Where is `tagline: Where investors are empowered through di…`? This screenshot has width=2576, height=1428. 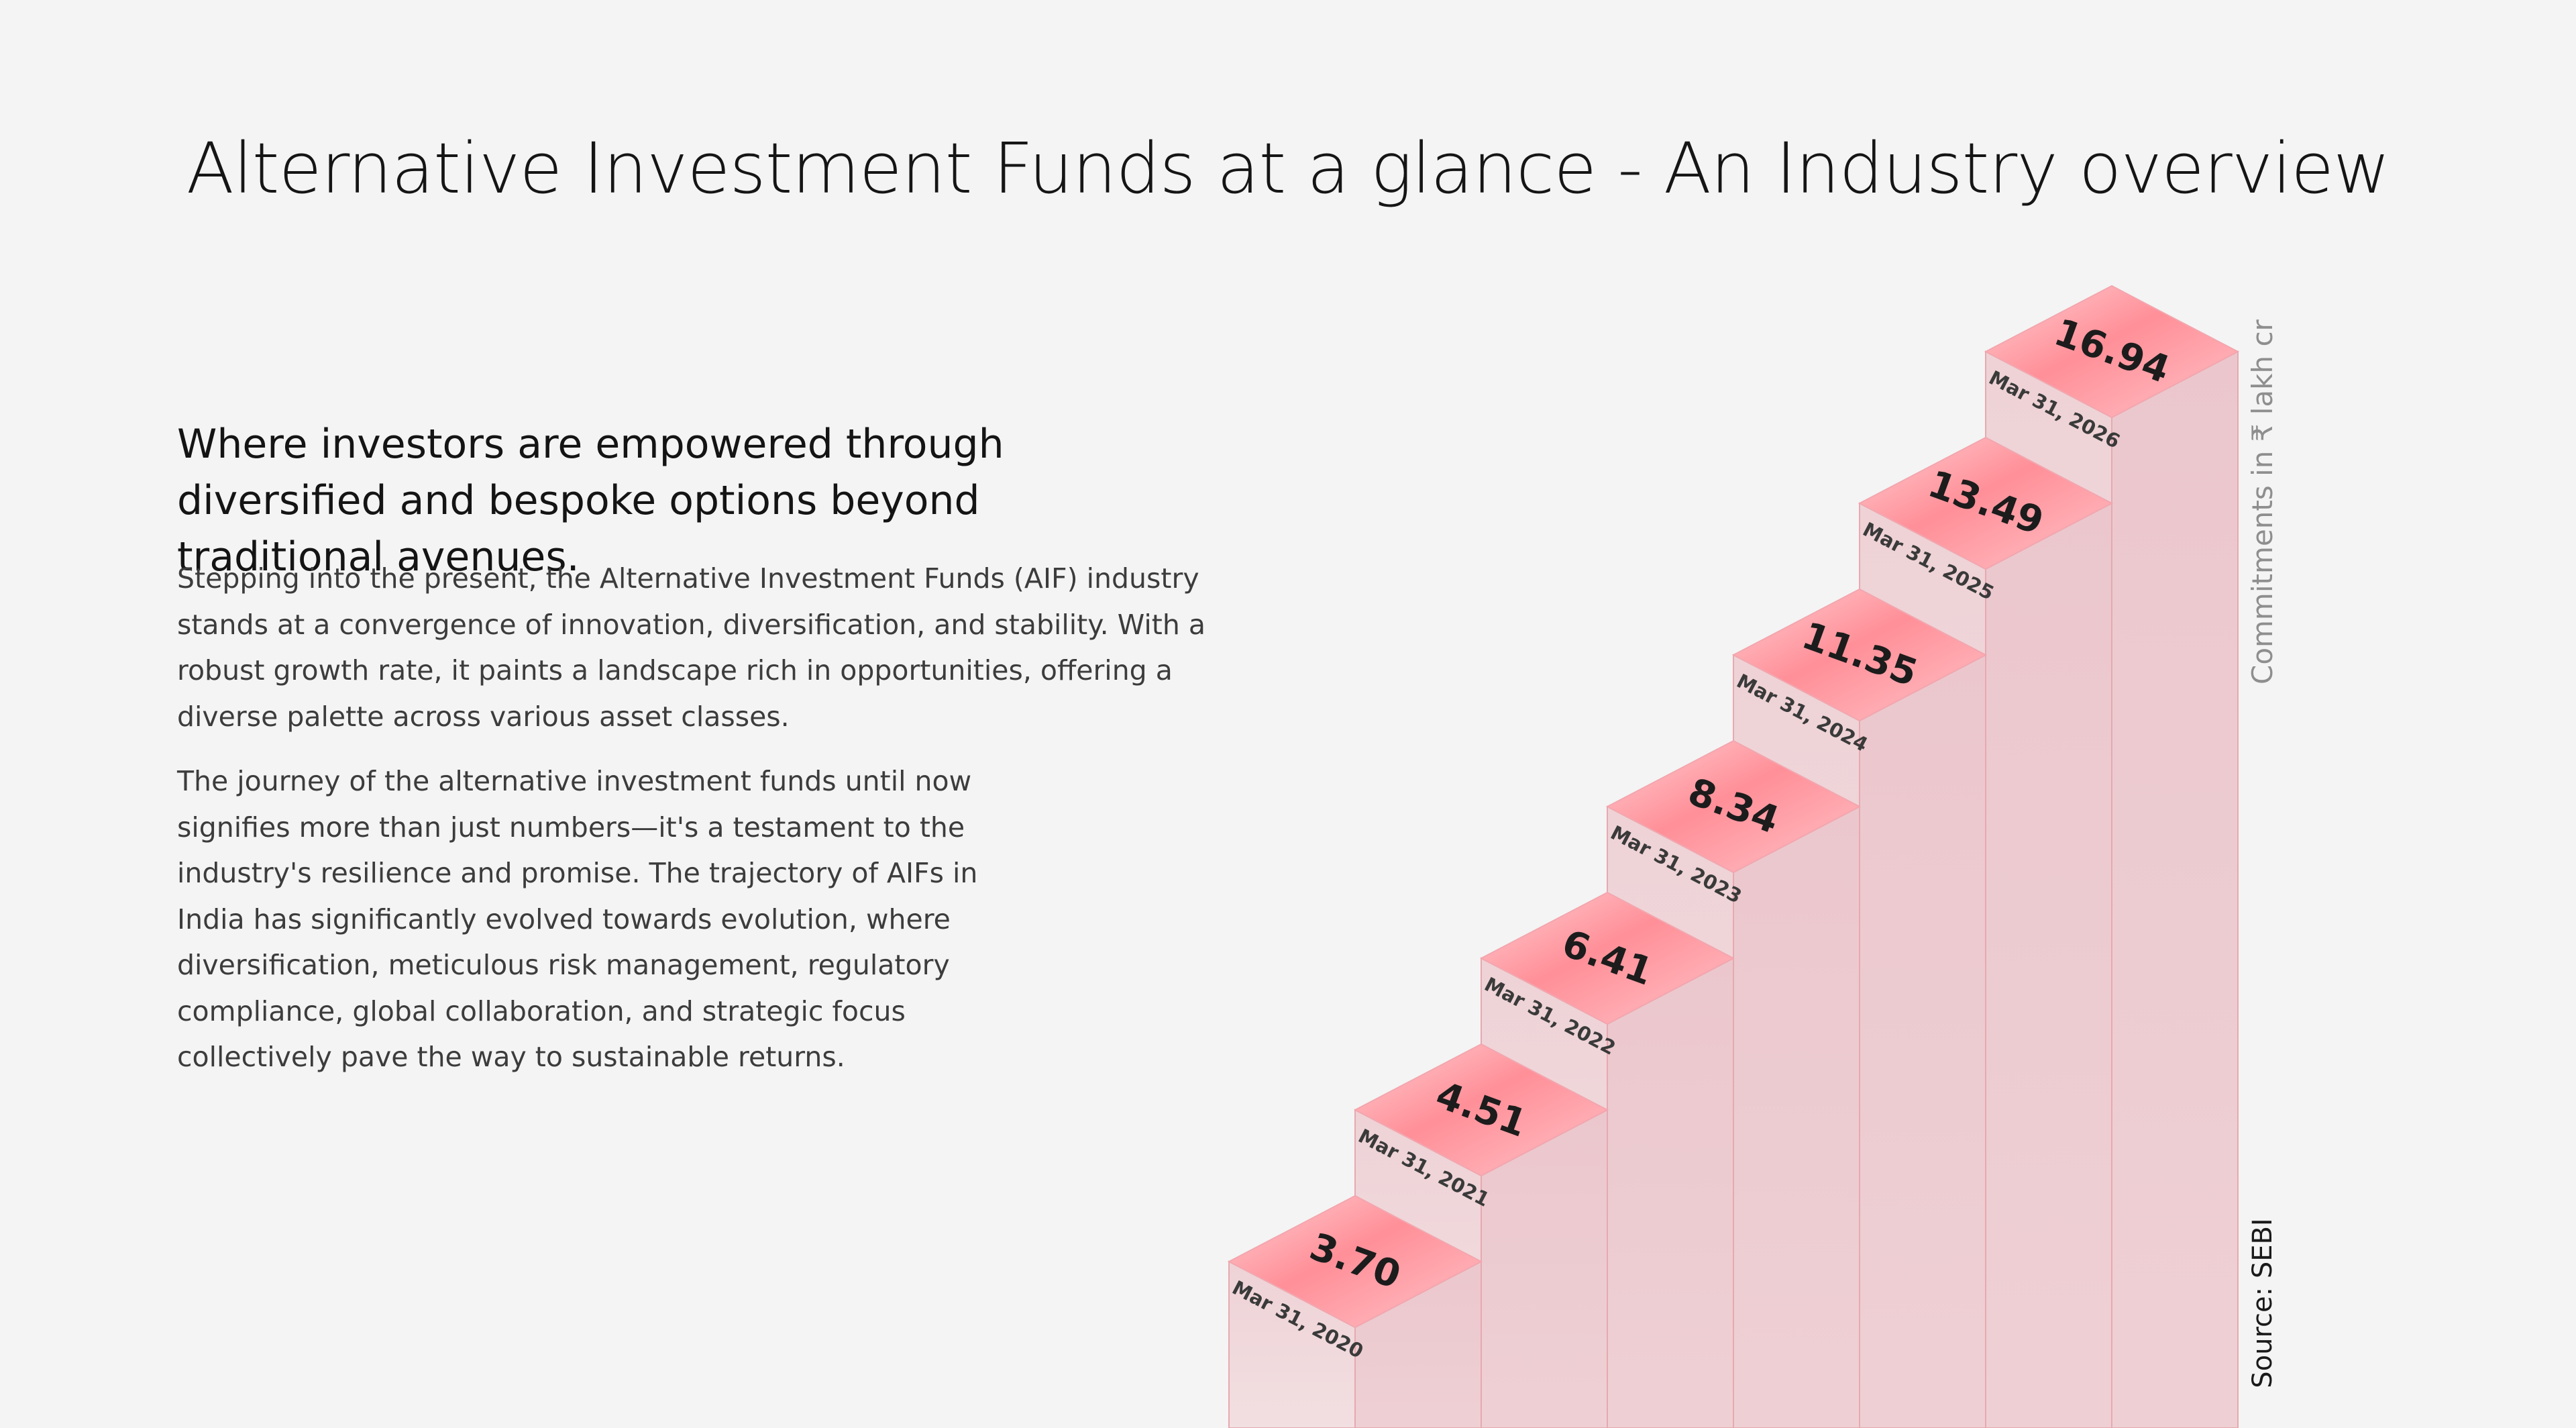
tagline: Where investors are empowered through di… is located at coordinates (590, 500).